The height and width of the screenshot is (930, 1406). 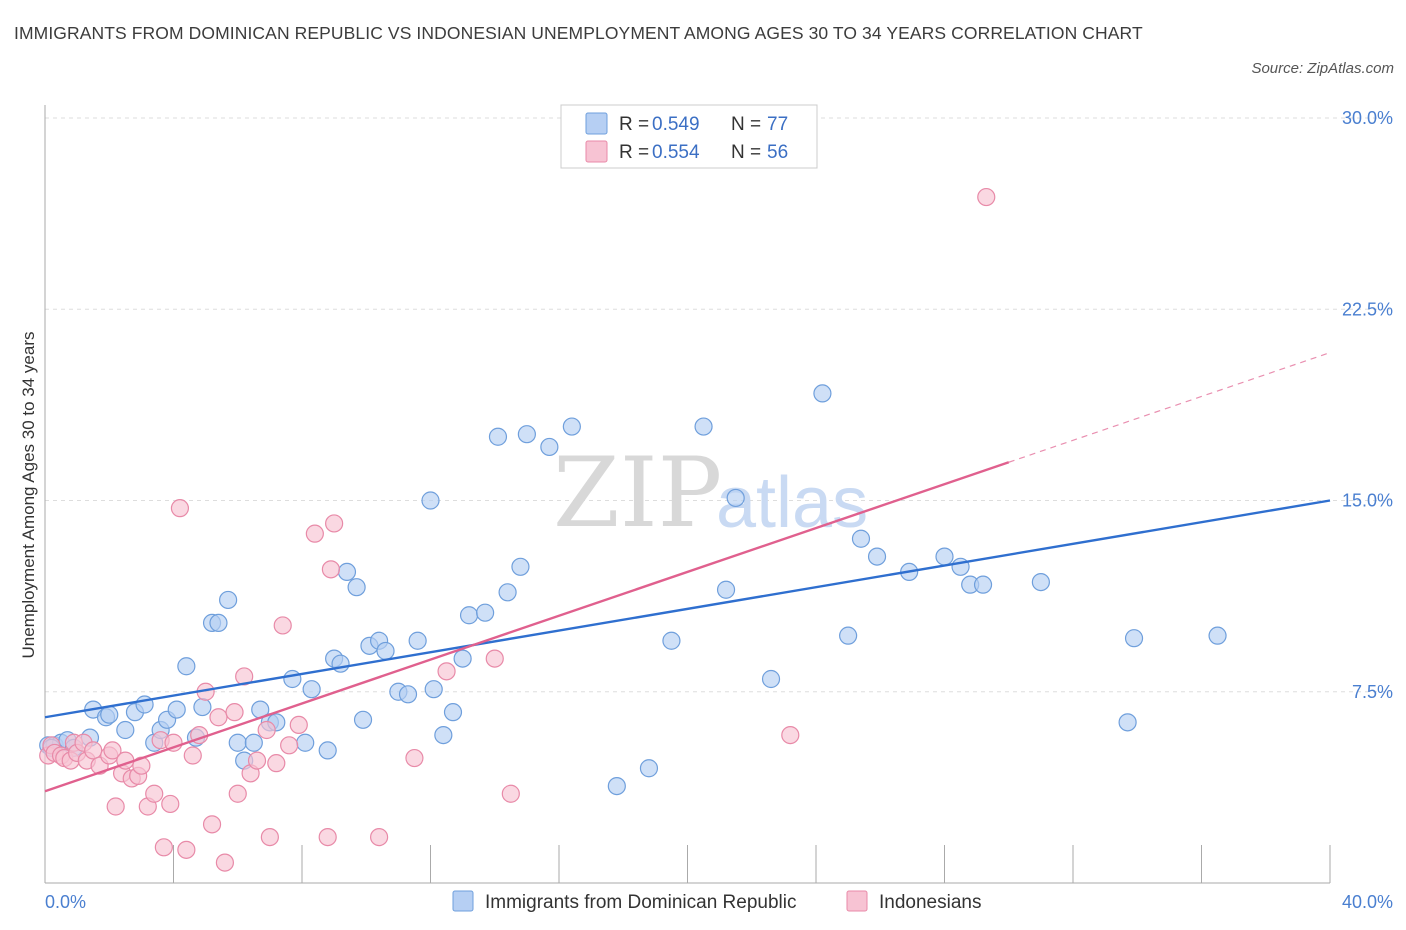 What do you see at coordinates (596, 123) in the screenshot?
I see `legend-swatch-blue` at bounding box center [596, 123].